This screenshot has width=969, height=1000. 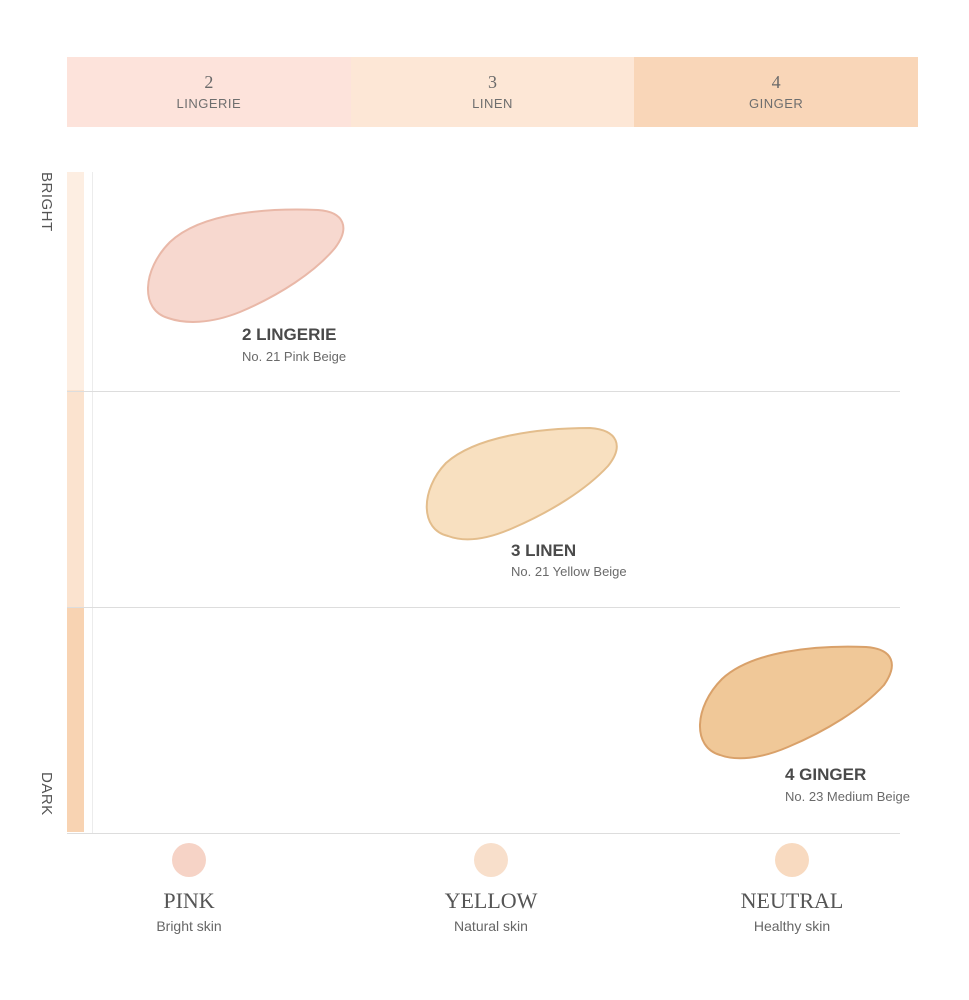 I want to click on header-cell-linen: 3 LINEN, so click(x=492, y=92).